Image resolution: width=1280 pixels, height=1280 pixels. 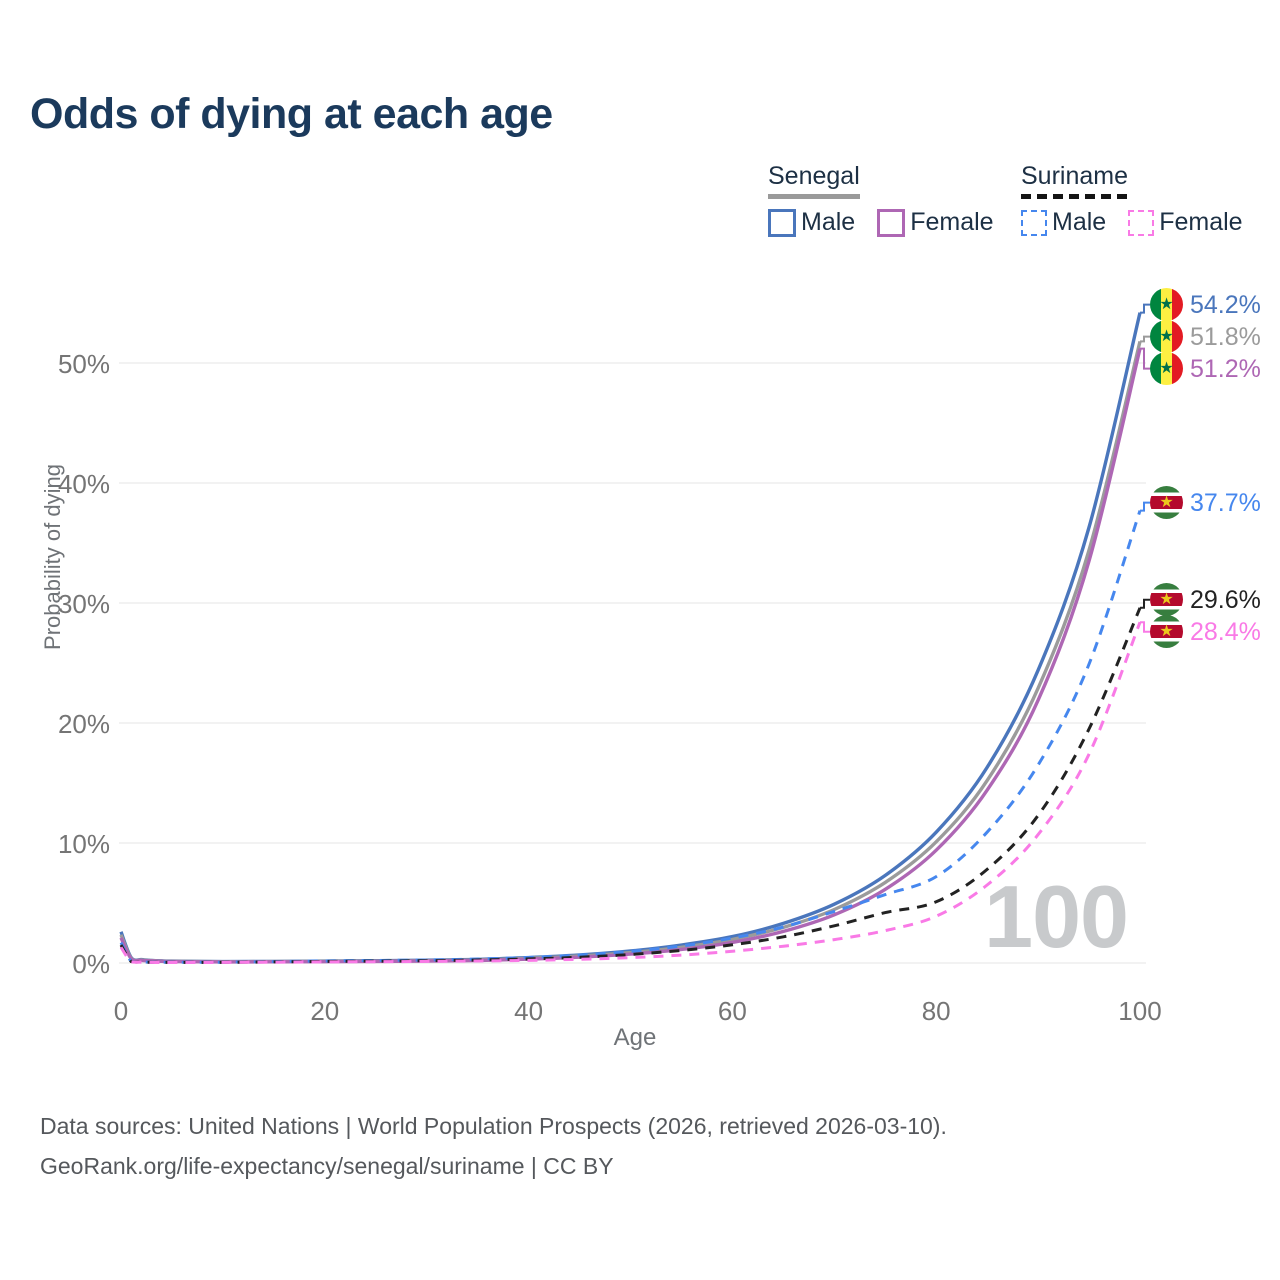 What do you see at coordinates (891, 222) in the screenshot?
I see `senegal-female-swatch-icon` at bounding box center [891, 222].